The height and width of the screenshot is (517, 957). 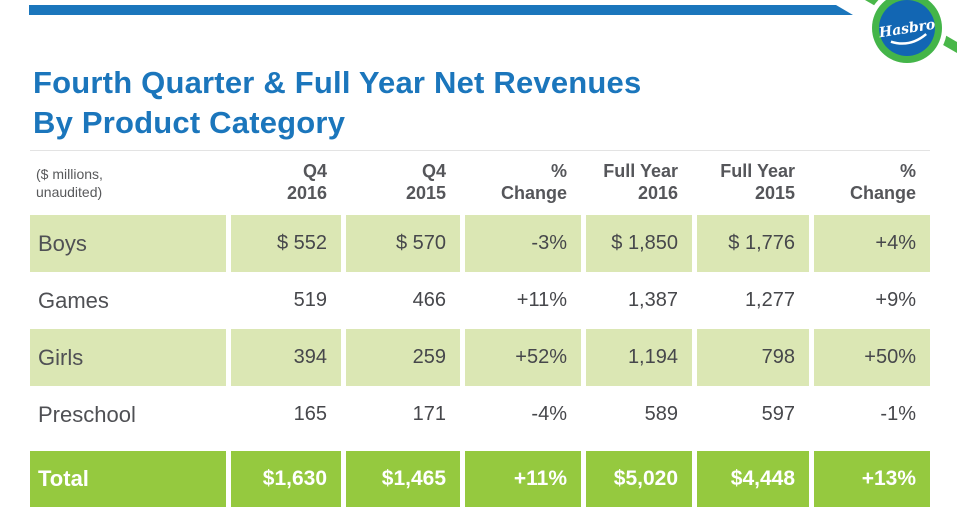 What do you see at coordinates (403, 243) in the screenshot?
I see `table-cell: $ 570` at bounding box center [403, 243].